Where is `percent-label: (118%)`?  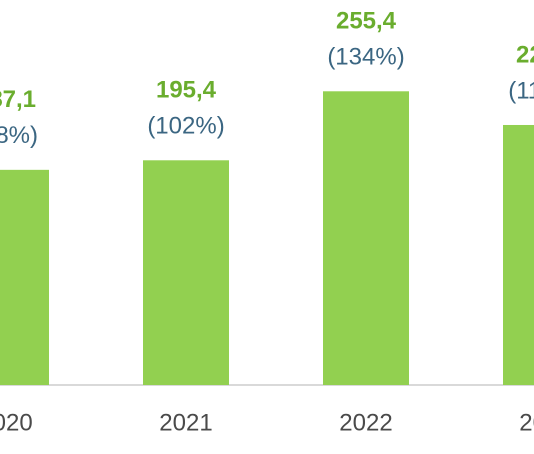 percent-label: (118%) is located at coordinates (521, 90).